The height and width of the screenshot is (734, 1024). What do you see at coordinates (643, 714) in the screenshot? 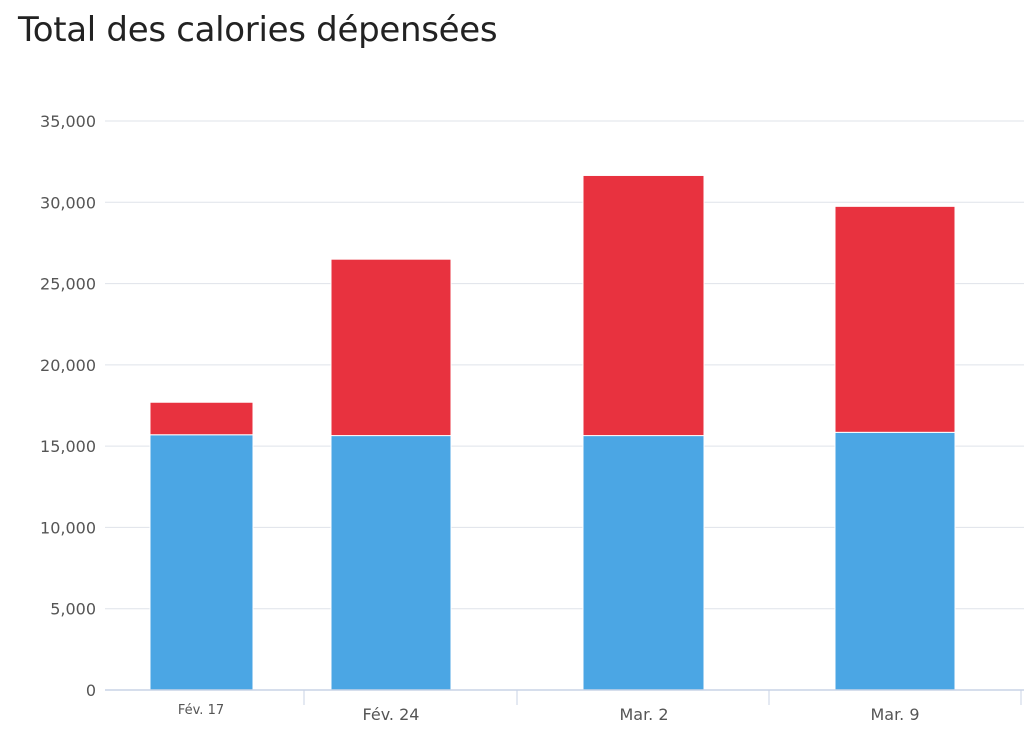
I see `x-tick-label: Mar. 2` at bounding box center [643, 714].